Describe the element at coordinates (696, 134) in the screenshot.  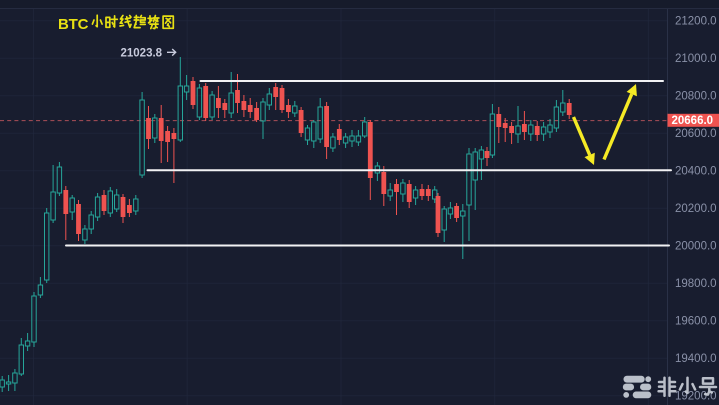
I see `svg-text: 20600.0` at that location.